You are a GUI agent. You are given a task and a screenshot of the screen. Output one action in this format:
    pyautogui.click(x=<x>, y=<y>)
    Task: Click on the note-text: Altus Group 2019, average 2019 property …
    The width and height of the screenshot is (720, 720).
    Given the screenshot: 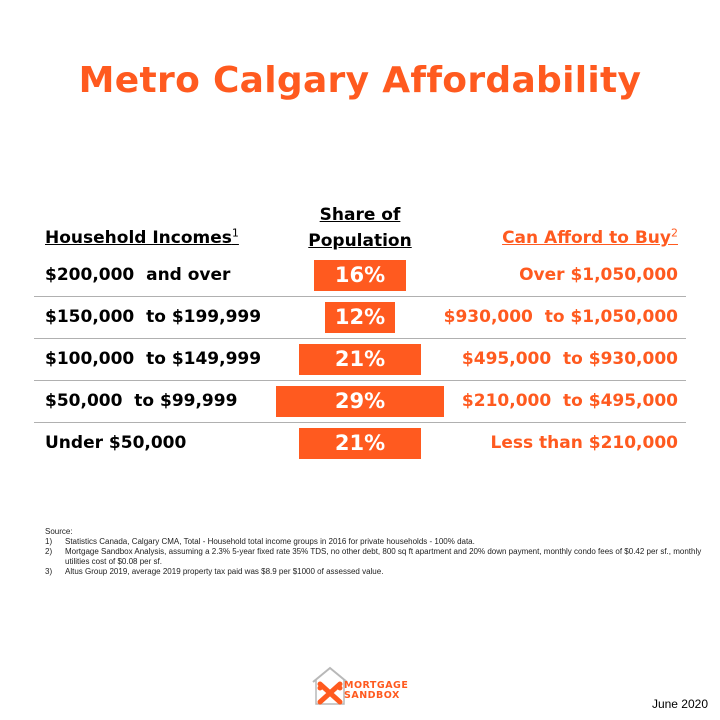 What is the action you would take?
    pyautogui.click(x=224, y=571)
    